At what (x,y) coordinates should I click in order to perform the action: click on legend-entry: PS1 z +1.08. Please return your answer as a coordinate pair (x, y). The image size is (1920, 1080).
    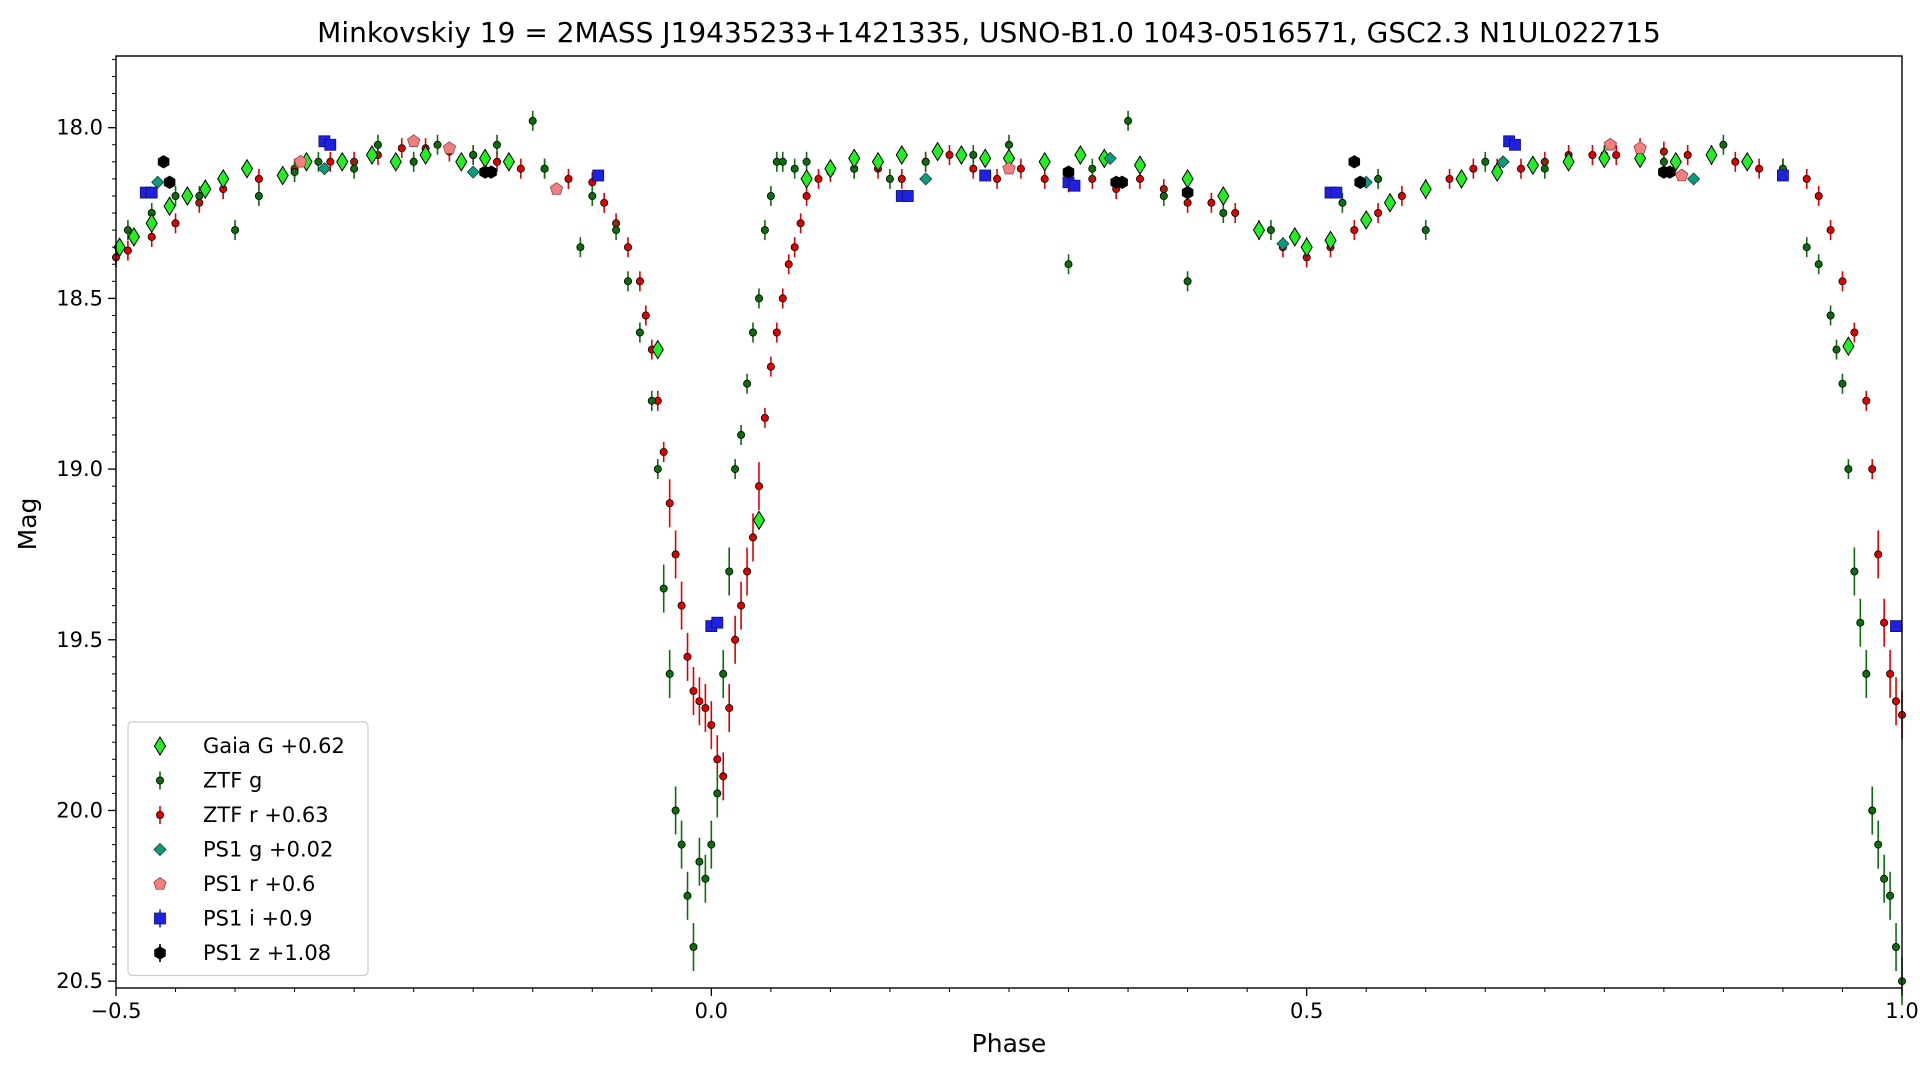
    Looking at the image, I should click on (242, 953).